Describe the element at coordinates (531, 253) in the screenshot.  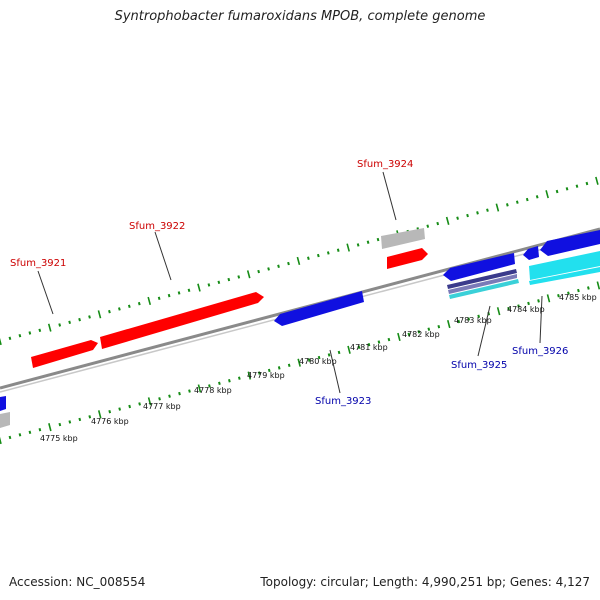
I see `gene-blue-small-arrow` at that location.